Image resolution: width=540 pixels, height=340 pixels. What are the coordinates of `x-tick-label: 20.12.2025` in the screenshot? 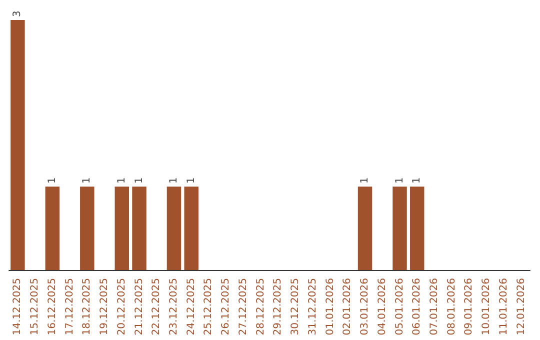 It's located at (122, 307).